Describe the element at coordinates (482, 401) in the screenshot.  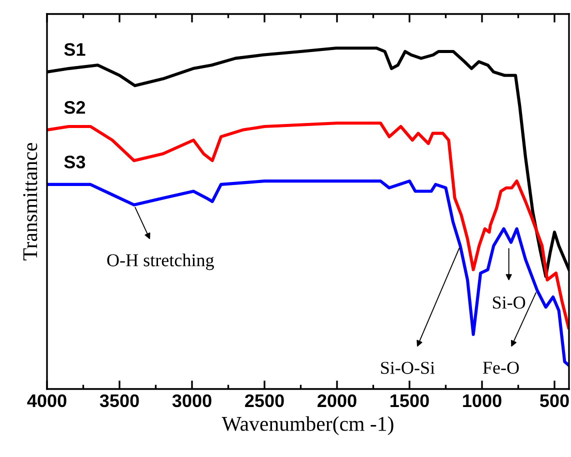
I see `x-tick-label: 1000` at that location.